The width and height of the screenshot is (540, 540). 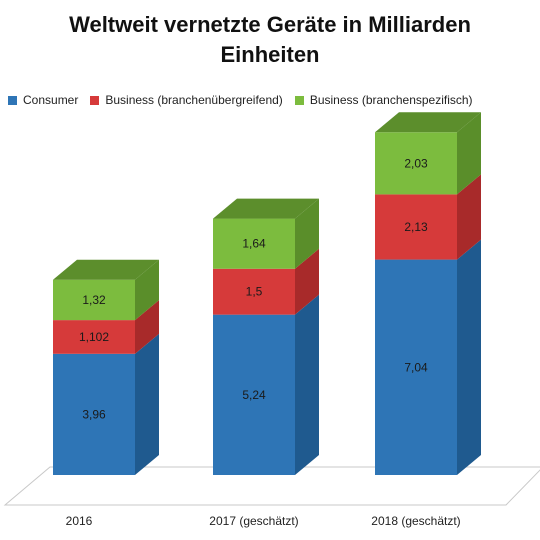 What do you see at coordinates (12, 100) in the screenshot?
I see `legend-swatch-consumer` at bounding box center [12, 100].